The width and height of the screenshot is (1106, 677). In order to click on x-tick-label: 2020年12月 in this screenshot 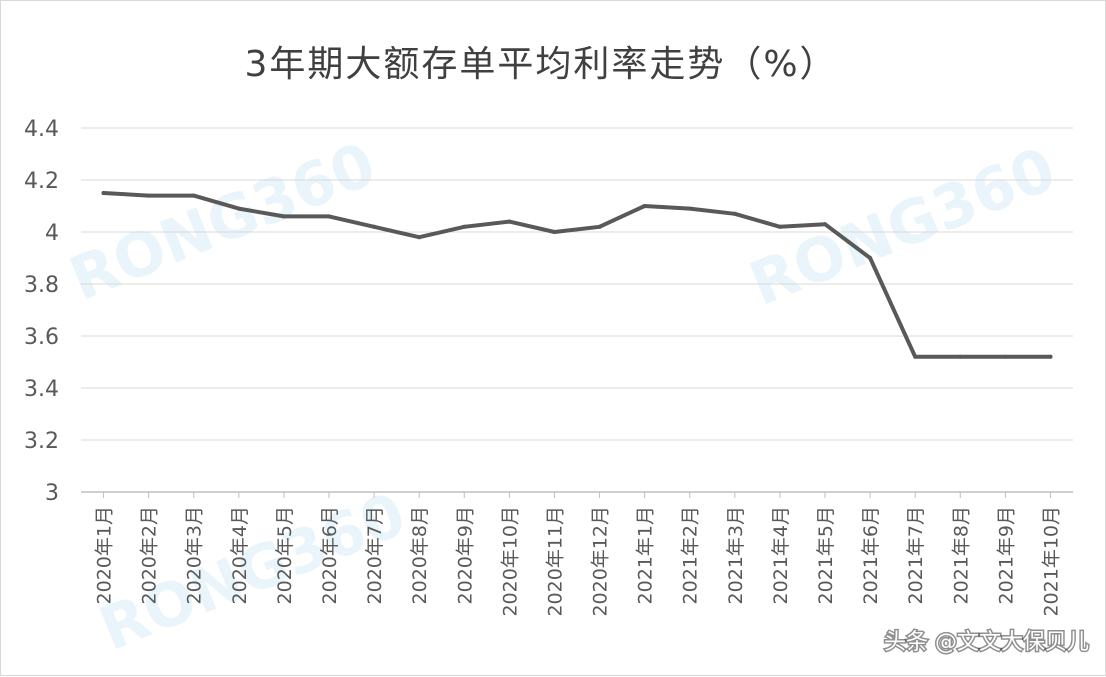, I will do `click(601, 561)`.